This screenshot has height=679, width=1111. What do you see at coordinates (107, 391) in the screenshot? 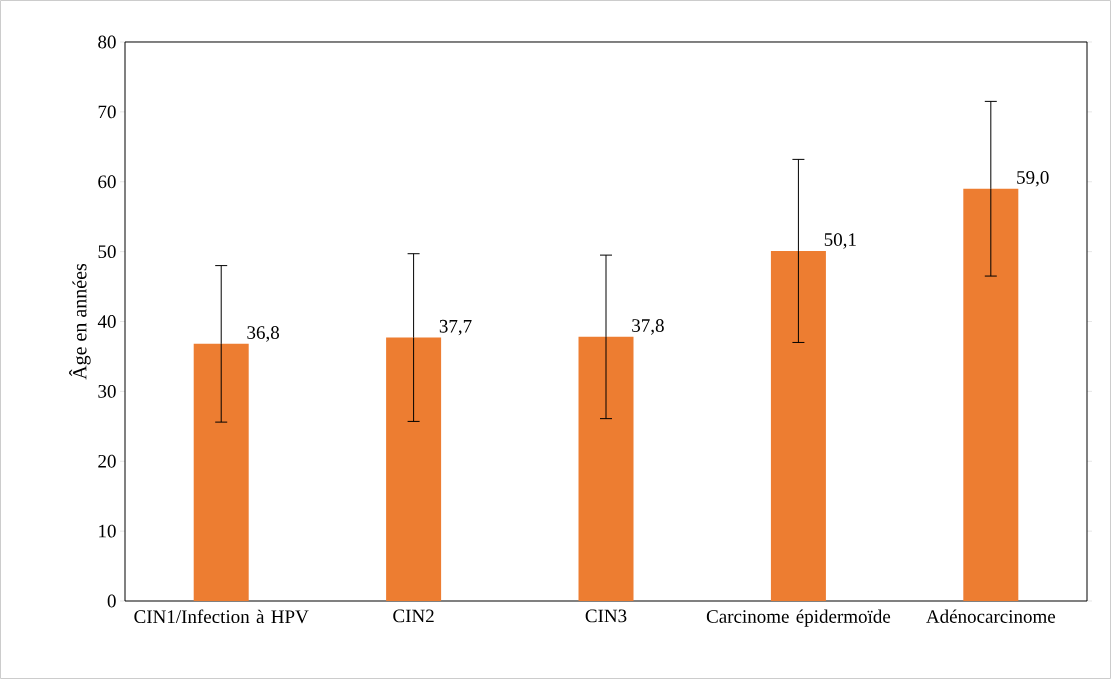
I see `y-tick-label: 30` at bounding box center [107, 391].